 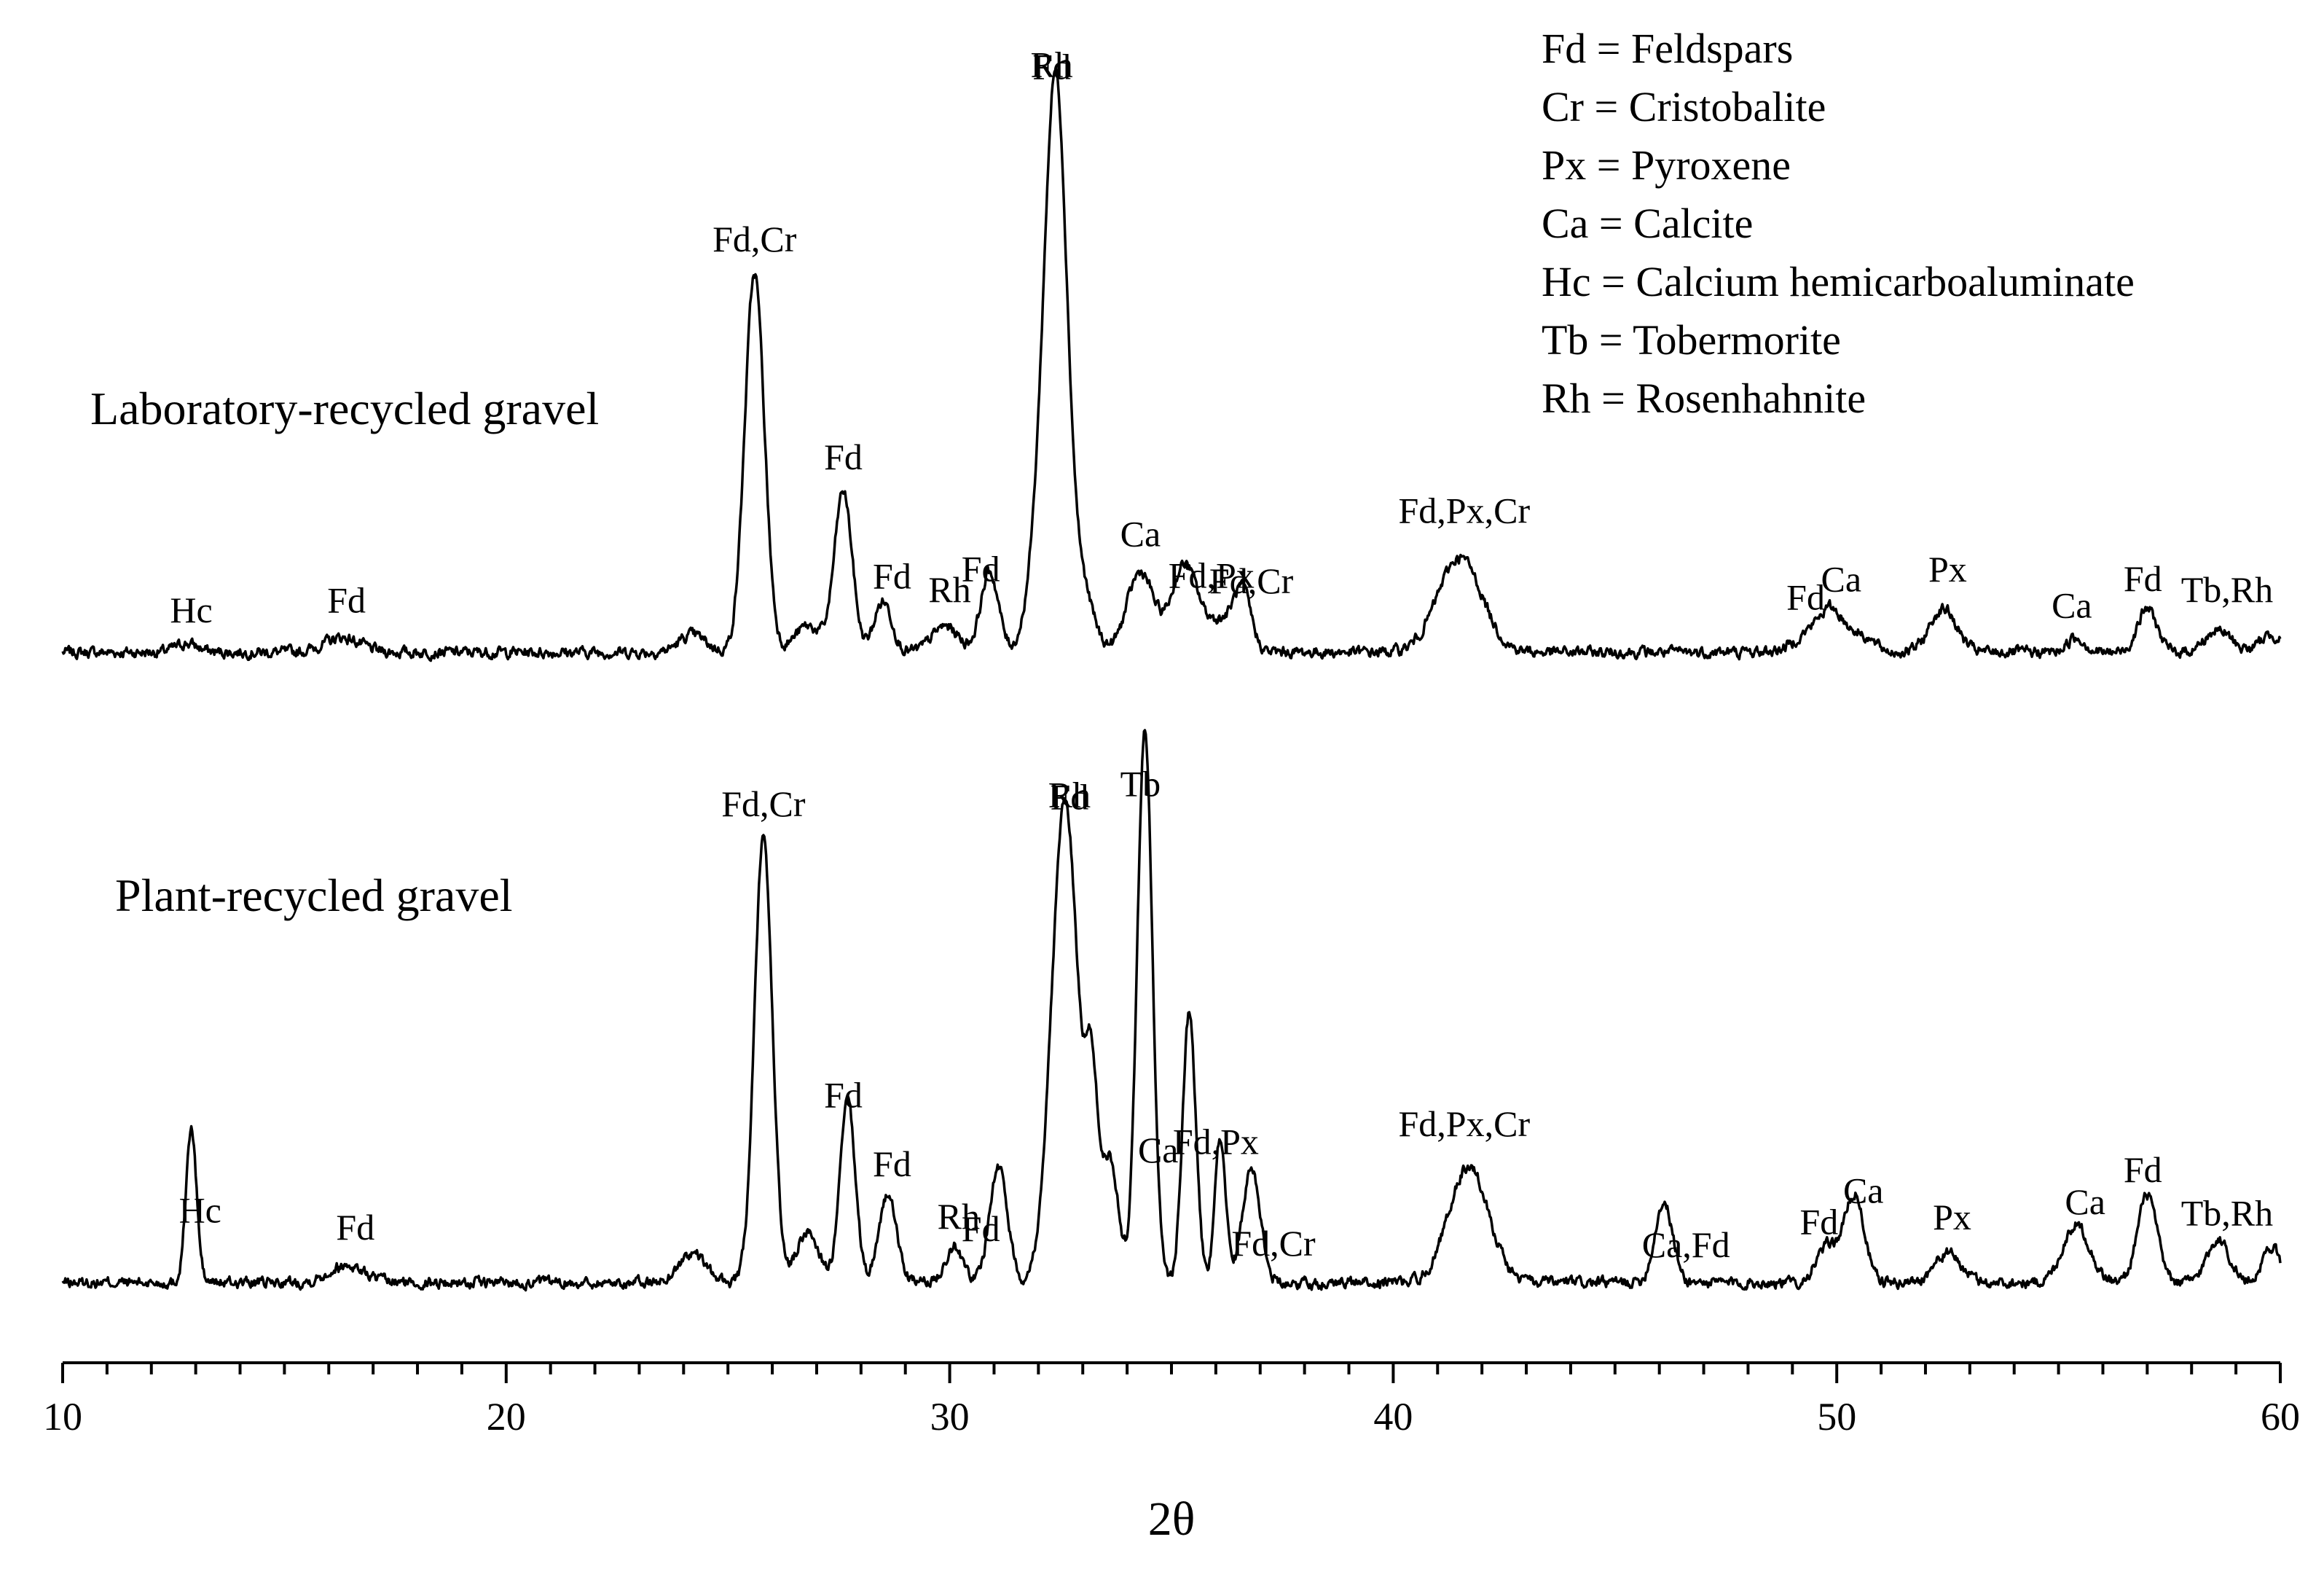 What do you see at coordinates (950, 1417) in the screenshot?
I see `x-tick-label: 30` at bounding box center [950, 1417].